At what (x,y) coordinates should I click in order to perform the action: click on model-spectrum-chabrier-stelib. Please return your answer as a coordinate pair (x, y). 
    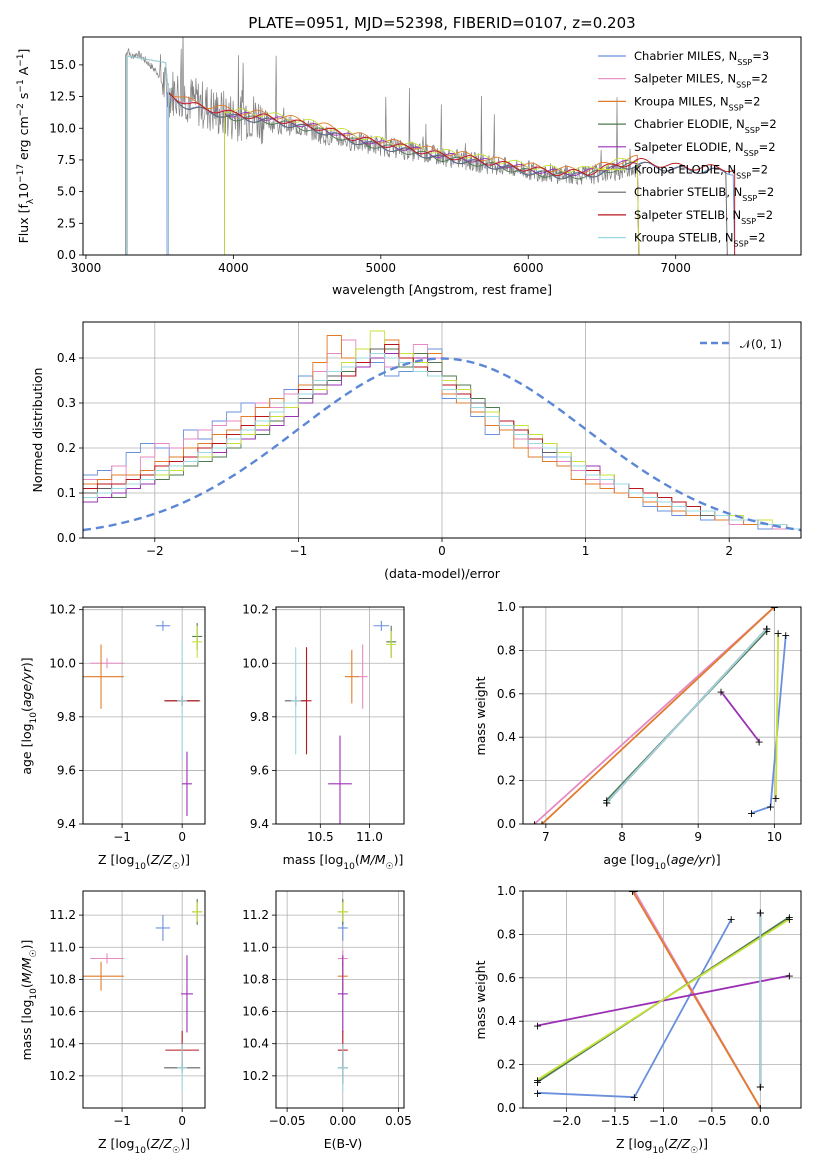
    Looking at the image, I should click on (427, 155).